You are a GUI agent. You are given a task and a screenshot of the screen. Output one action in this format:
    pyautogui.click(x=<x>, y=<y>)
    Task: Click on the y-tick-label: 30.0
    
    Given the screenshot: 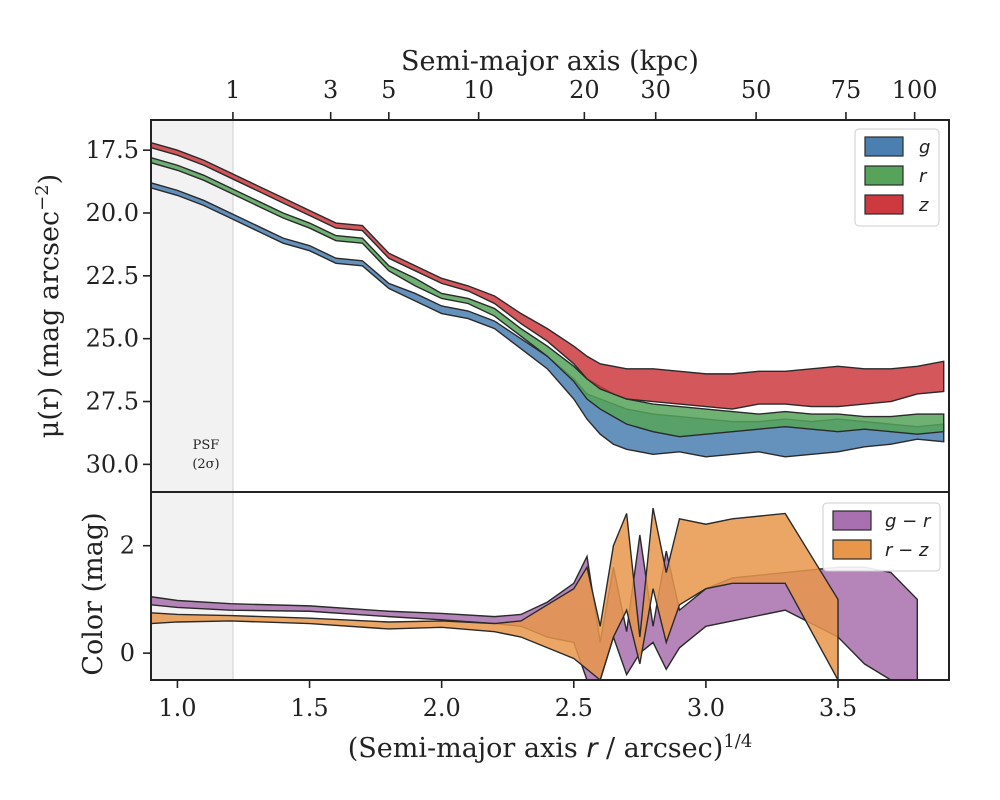 What is the action you would take?
    pyautogui.click(x=112, y=464)
    